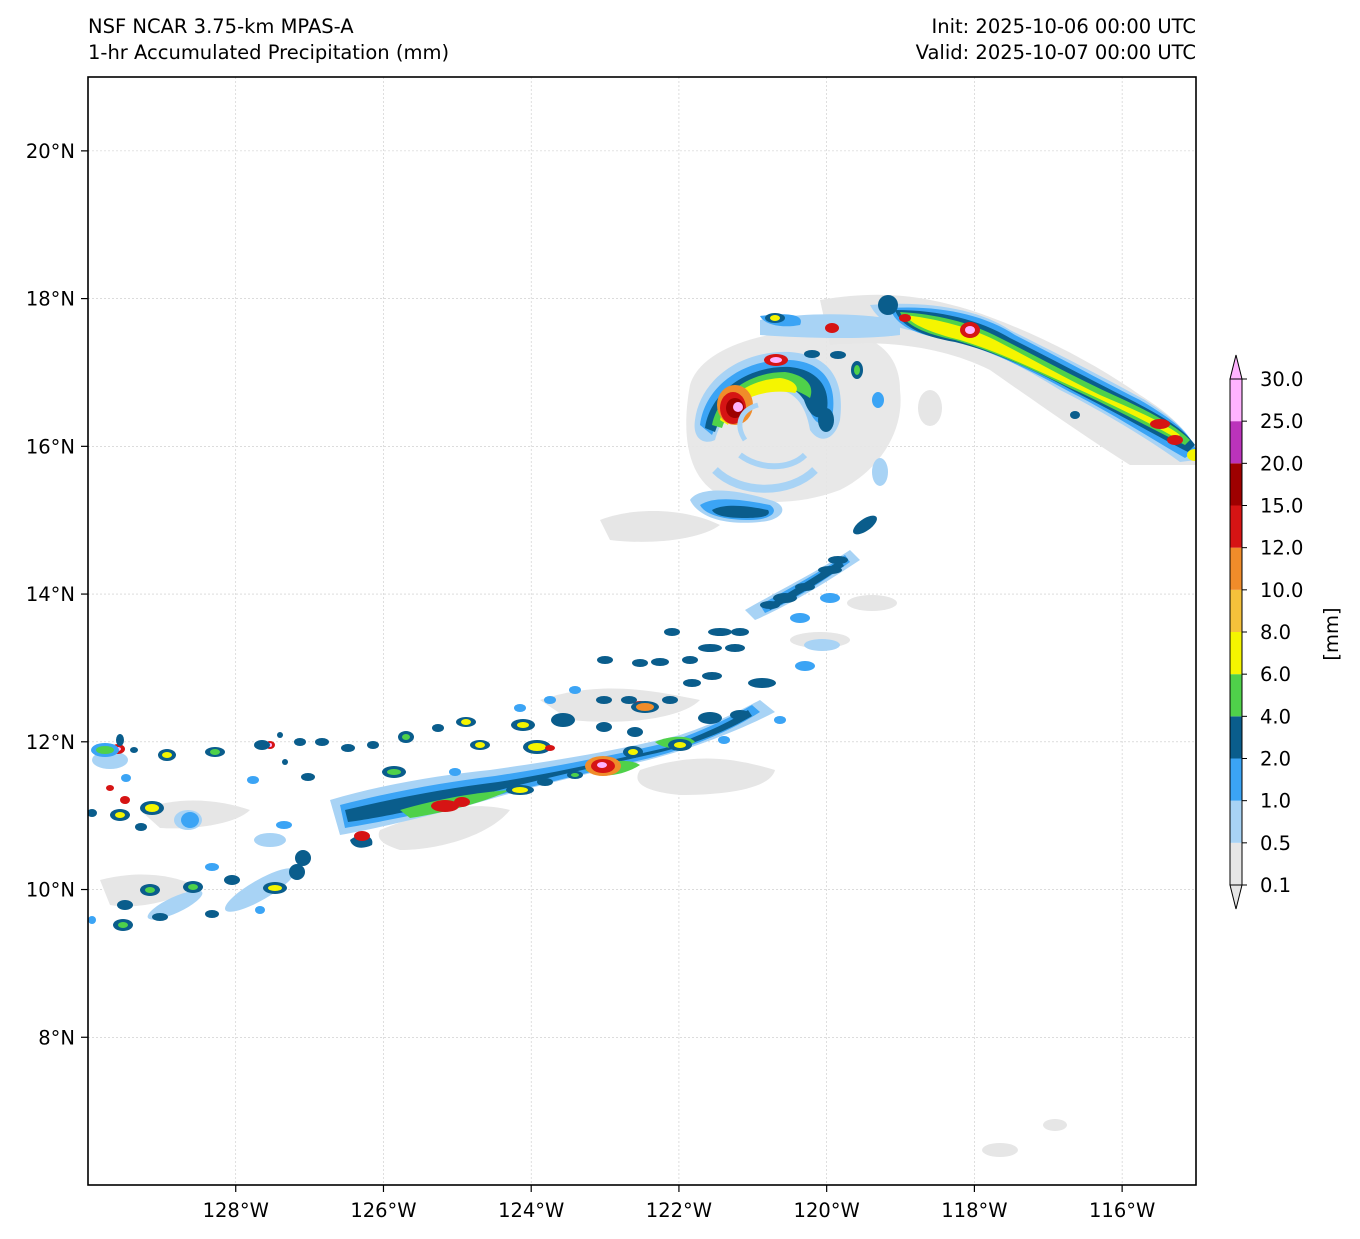  What do you see at coordinates (50, 446) in the screenshot?
I see `y-tick-label: 16°N` at bounding box center [50, 446].